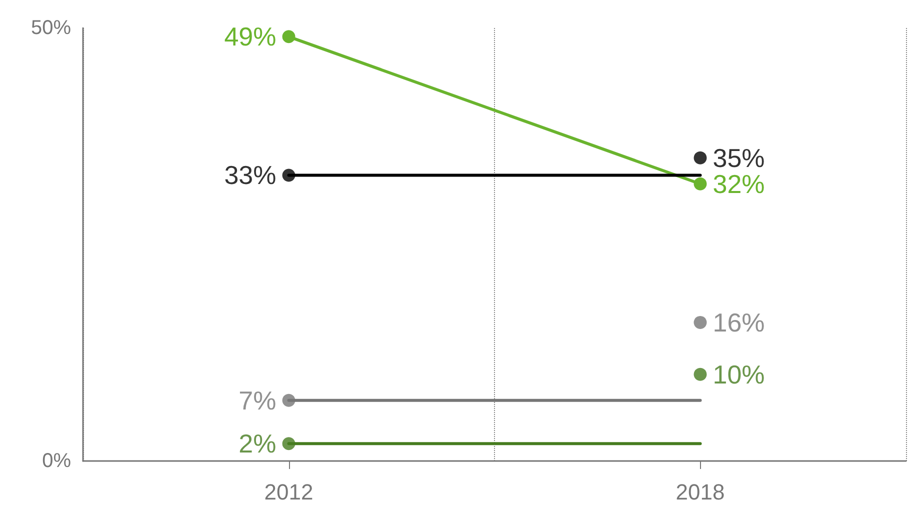 The image size is (918, 532). Describe the element at coordinates (57, 461) in the screenshot. I see `y-tick-label: 0%` at that location.